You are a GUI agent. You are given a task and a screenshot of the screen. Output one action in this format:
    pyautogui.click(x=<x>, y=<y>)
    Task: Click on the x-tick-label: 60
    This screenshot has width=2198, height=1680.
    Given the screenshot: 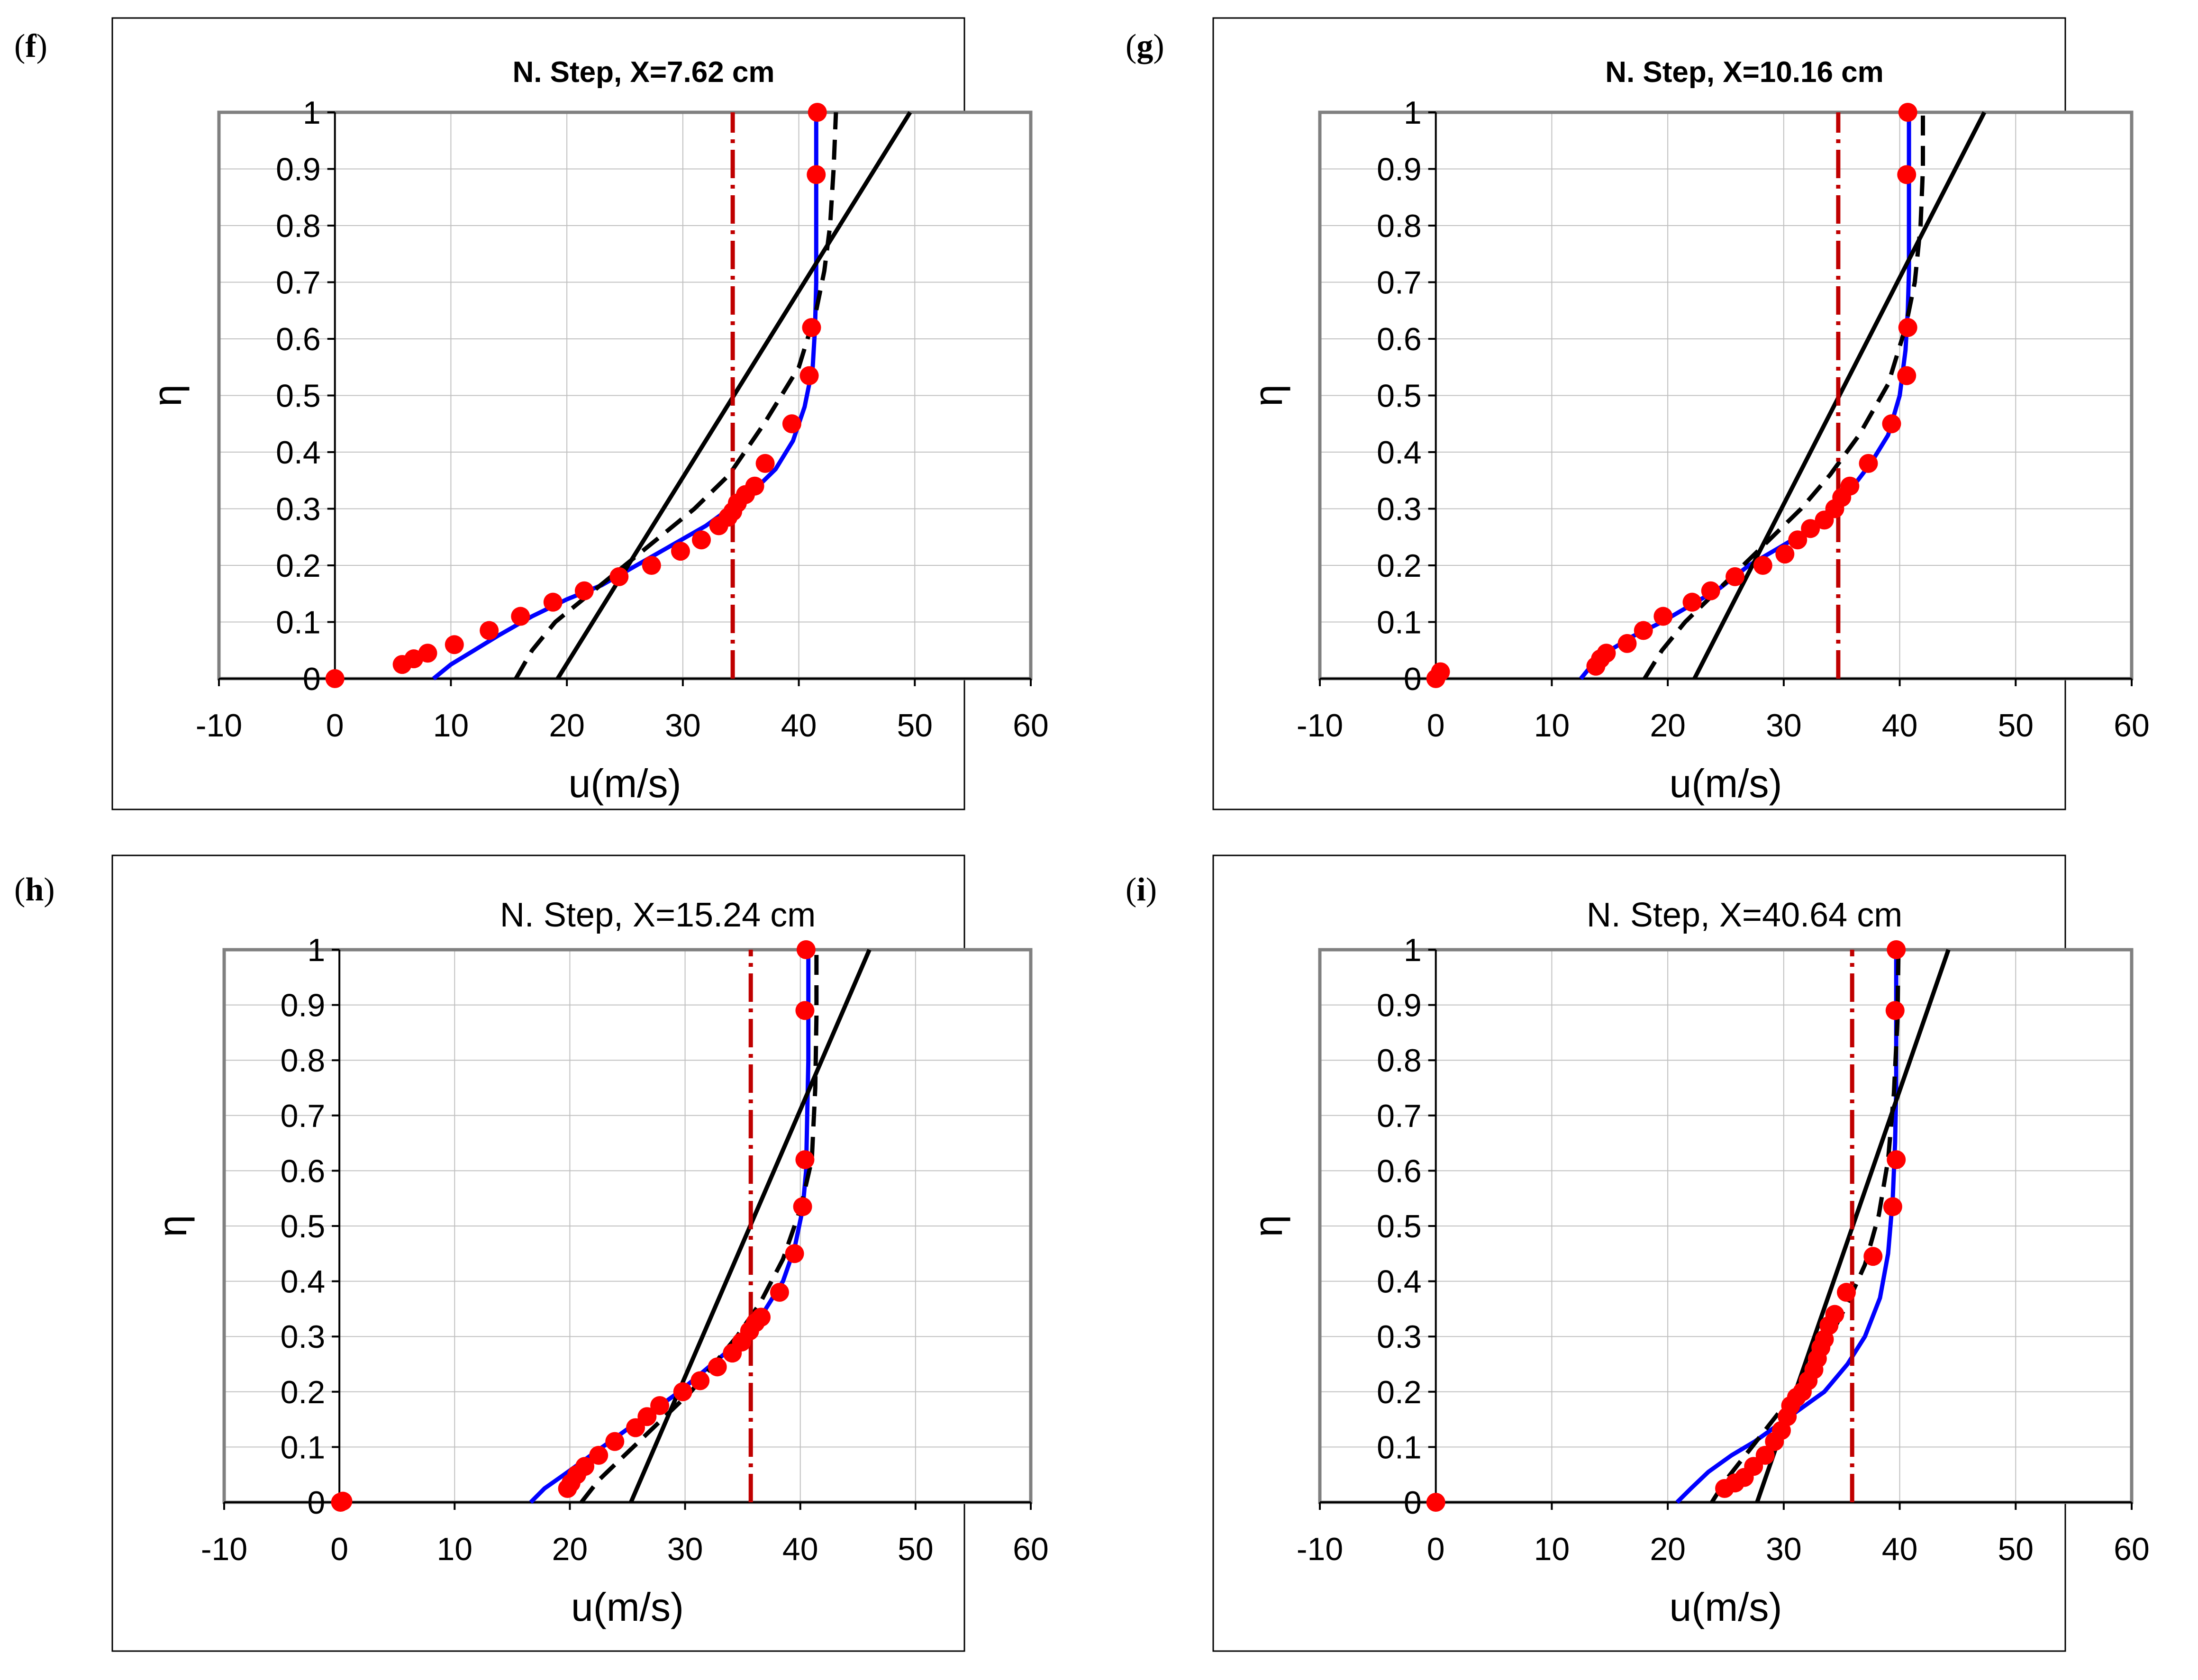 What is the action you would take?
    pyautogui.click(x=1031, y=1549)
    